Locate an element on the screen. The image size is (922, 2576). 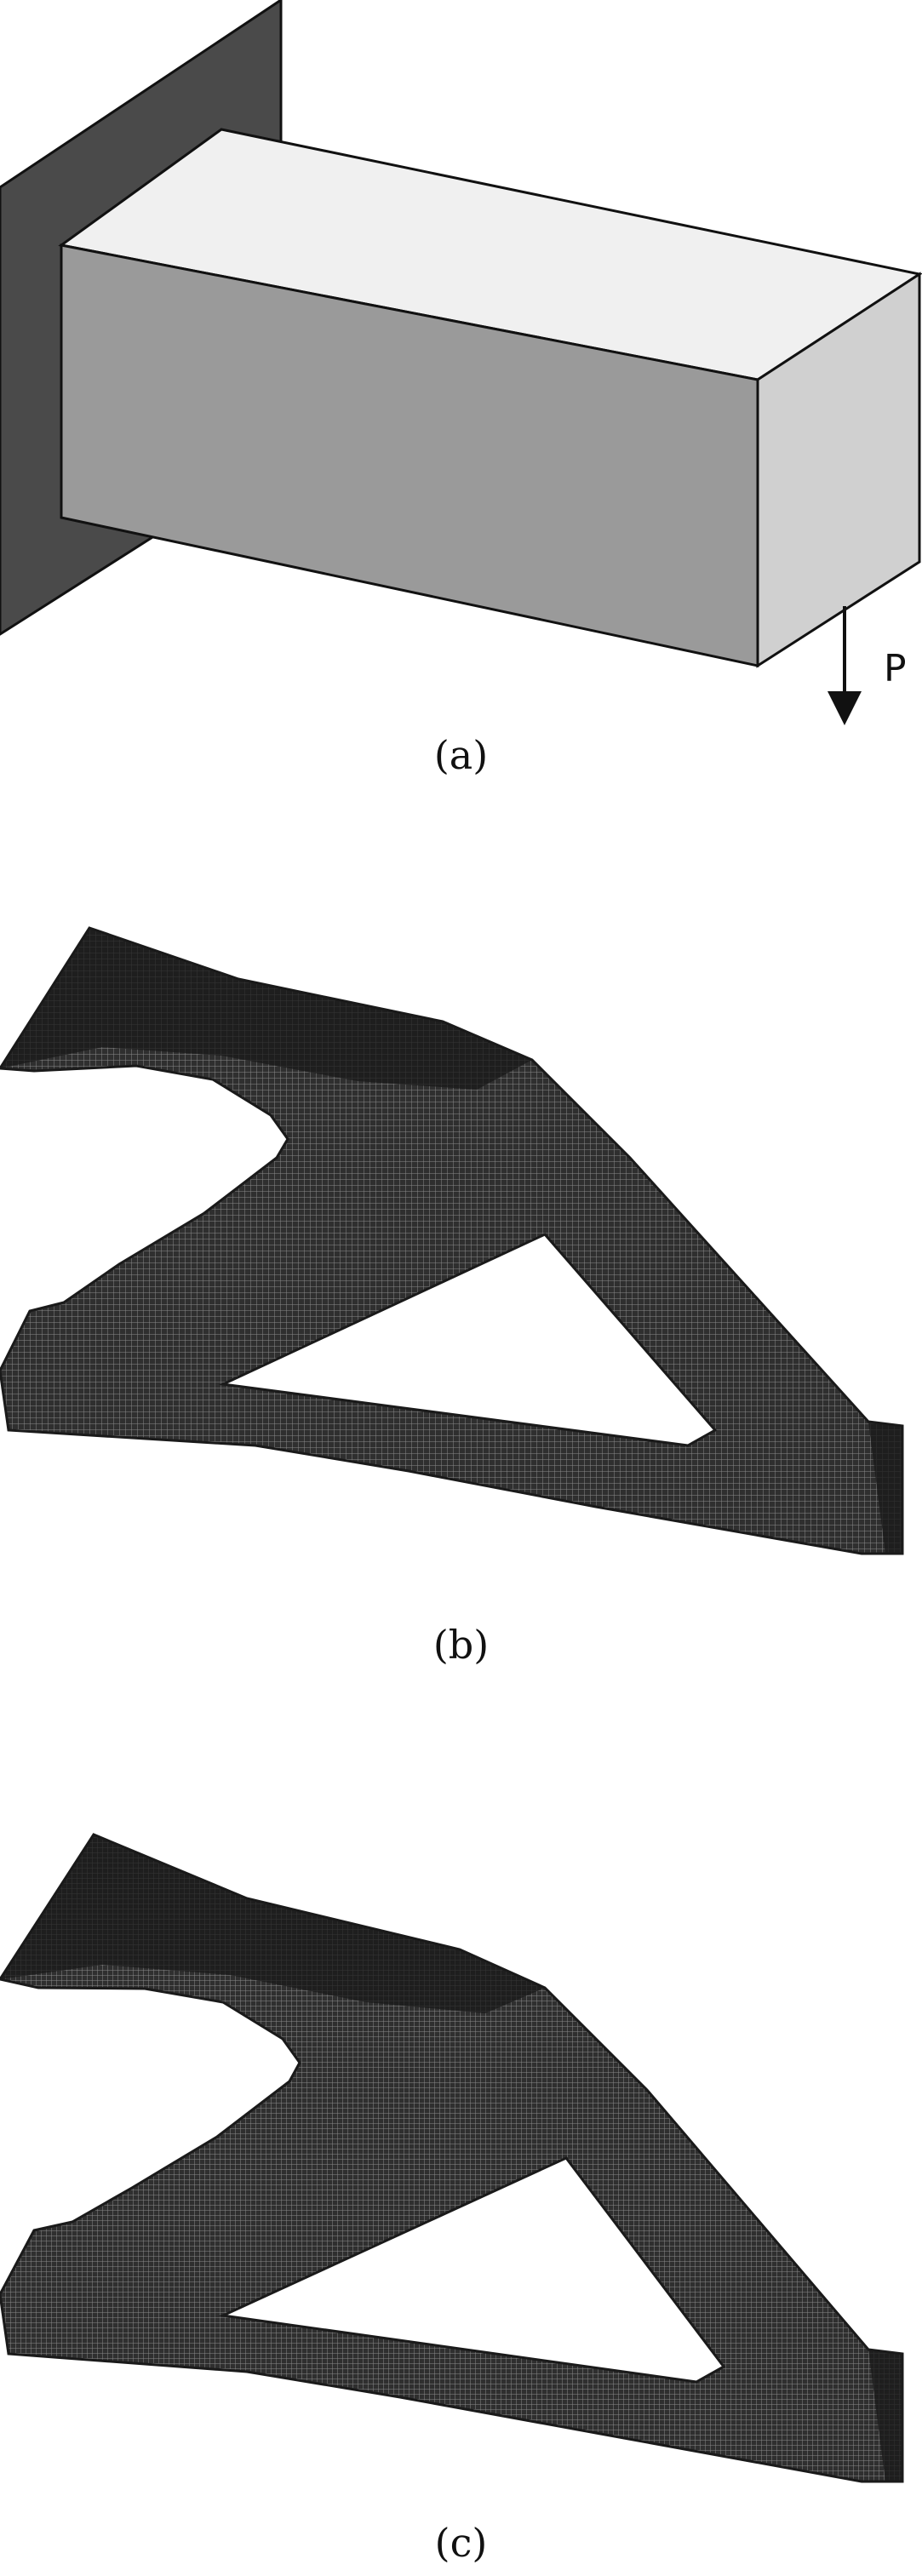
beam-end-face is located at coordinates (838, 470).